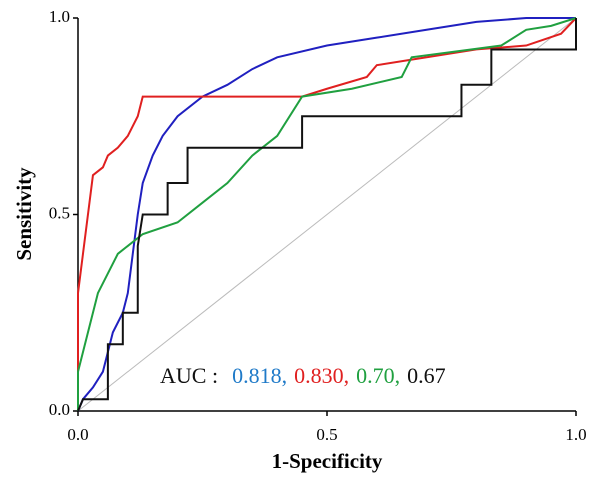  Describe the element at coordinates (189, 375) in the screenshot. I see `auc-part: AUC :` at that location.